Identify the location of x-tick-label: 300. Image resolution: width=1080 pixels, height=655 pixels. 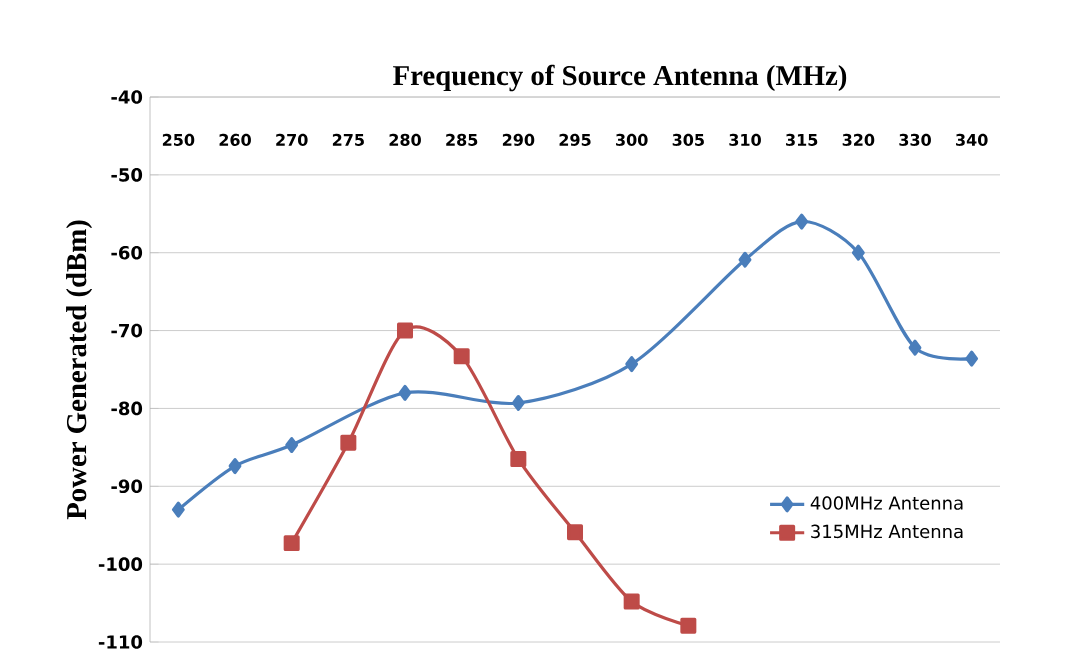
(632, 139).